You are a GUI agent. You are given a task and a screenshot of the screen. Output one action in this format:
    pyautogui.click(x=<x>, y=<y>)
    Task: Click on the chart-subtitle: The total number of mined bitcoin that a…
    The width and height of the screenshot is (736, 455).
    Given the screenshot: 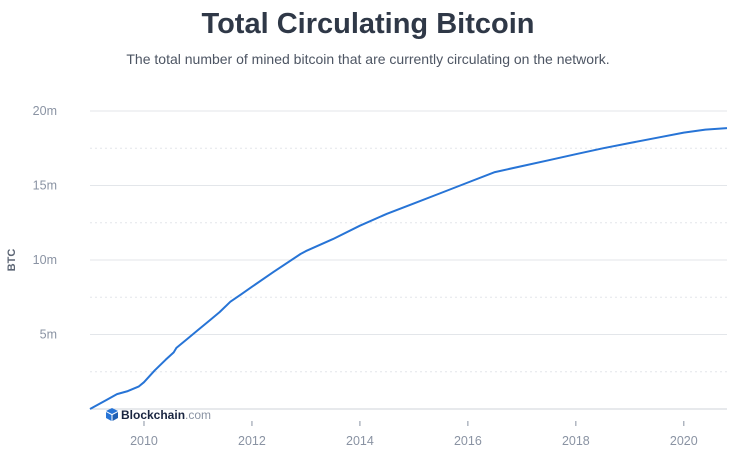 What is the action you would take?
    pyautogui.click(x=368, y=59)
    